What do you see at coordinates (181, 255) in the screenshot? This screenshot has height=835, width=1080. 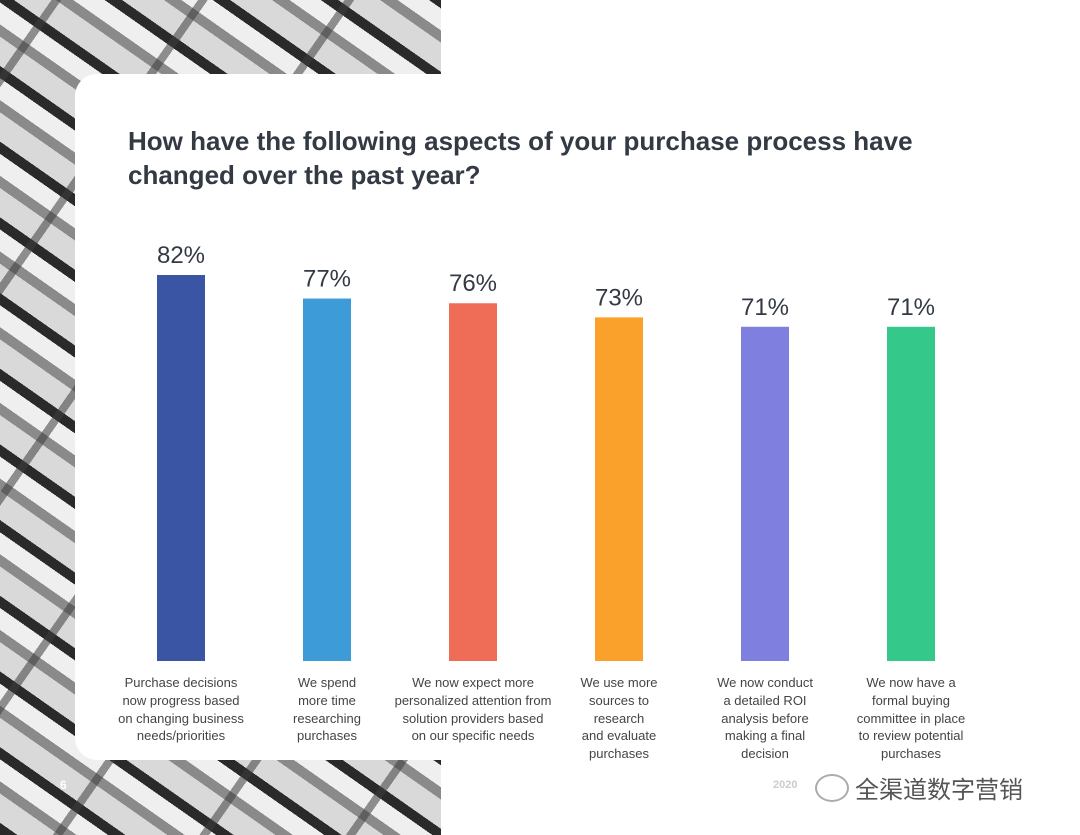 I see `data-label: 82%` at bounding box center [181, 255].